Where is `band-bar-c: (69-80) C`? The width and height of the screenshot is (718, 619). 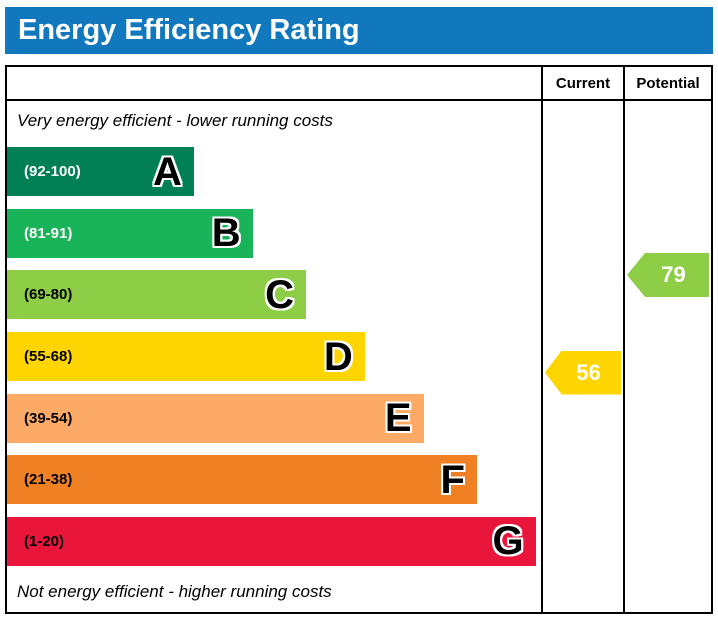
band-bar-c: (69-80) C is located at coordinates (157, 295).